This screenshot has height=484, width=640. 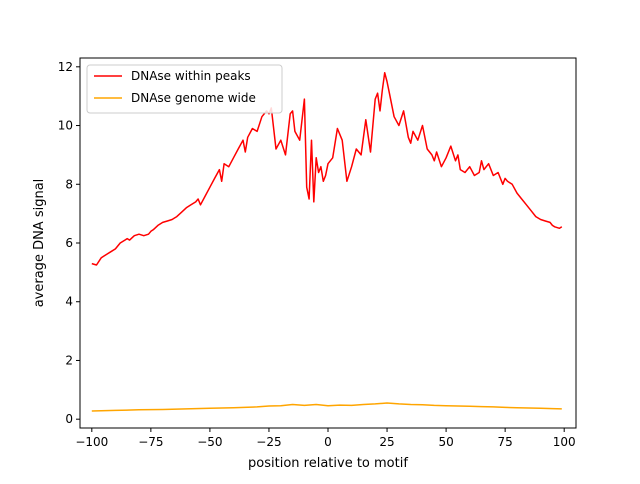 What do you see at coordinates (69, 302) in the screenshot?
I see `y-tick-label: 4` at bounding box center [69, 302].